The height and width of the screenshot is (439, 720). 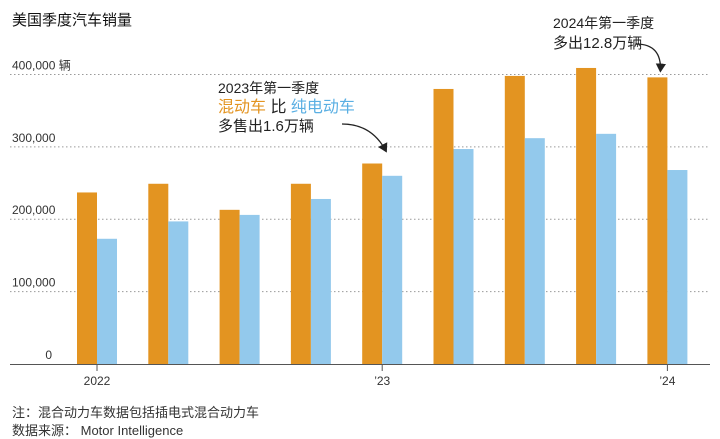 I want to click on y-tick-label: 200,000, so click(x=34, y=210).